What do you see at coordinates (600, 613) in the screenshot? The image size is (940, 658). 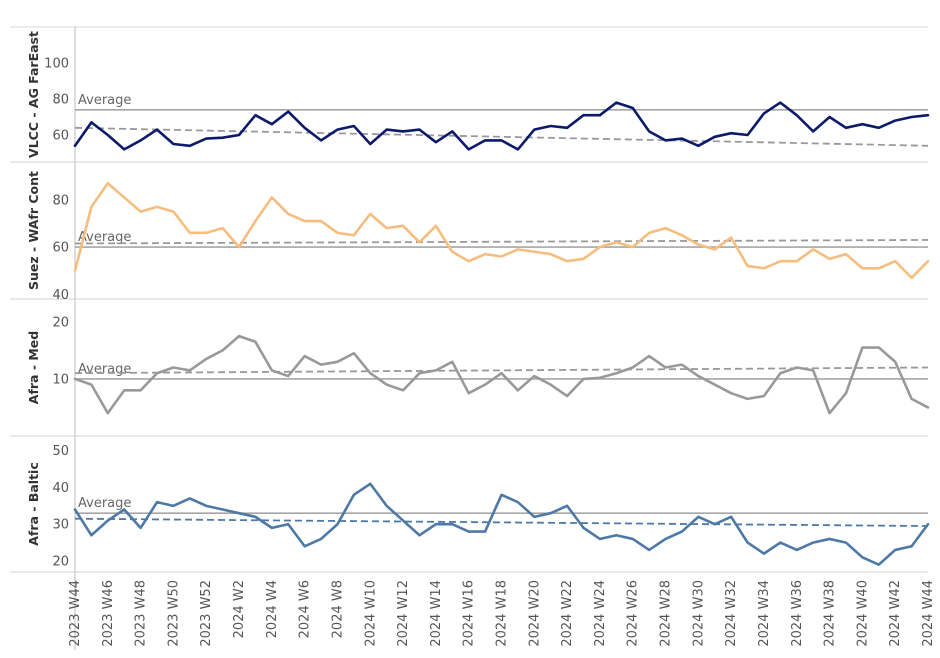 I see `x-tick-label: 2024 W24` at bounding box center [600, 613].